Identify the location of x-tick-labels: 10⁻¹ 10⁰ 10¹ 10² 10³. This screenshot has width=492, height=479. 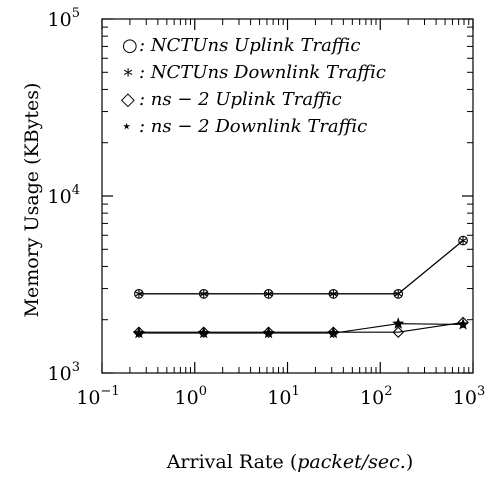
(280, 396).